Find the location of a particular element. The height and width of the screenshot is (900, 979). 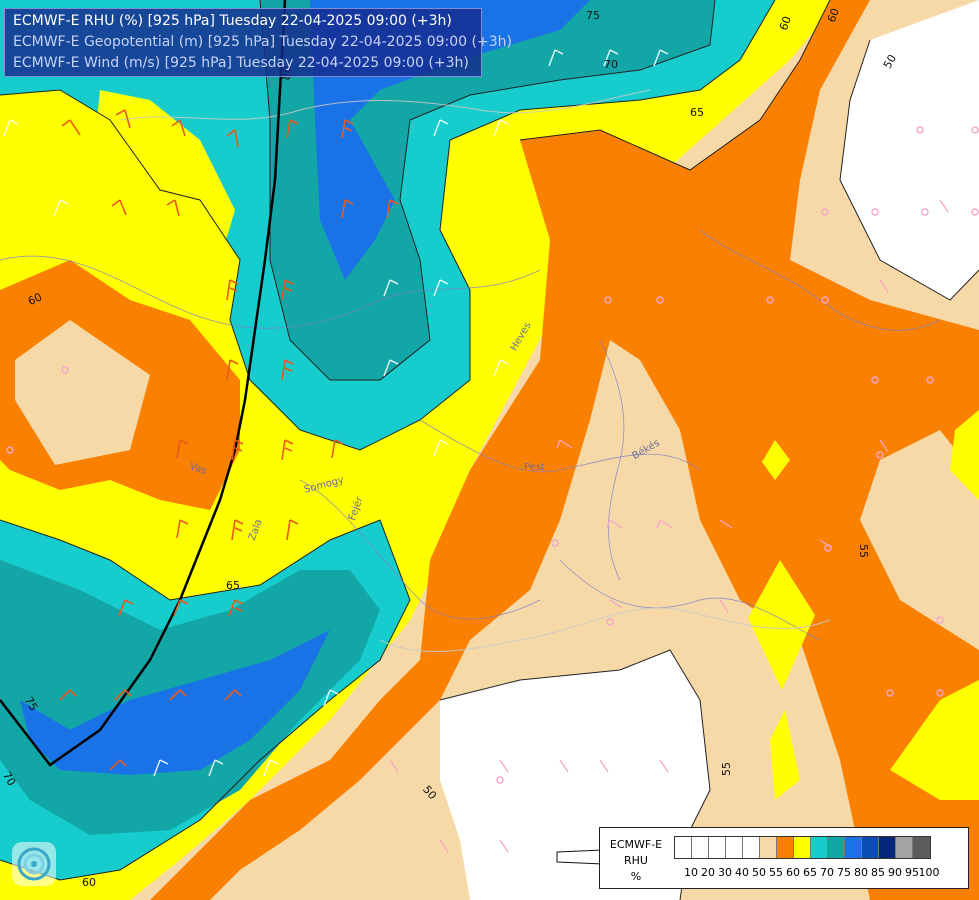

legend-tick: 40 is located at coordinates (742, 872).